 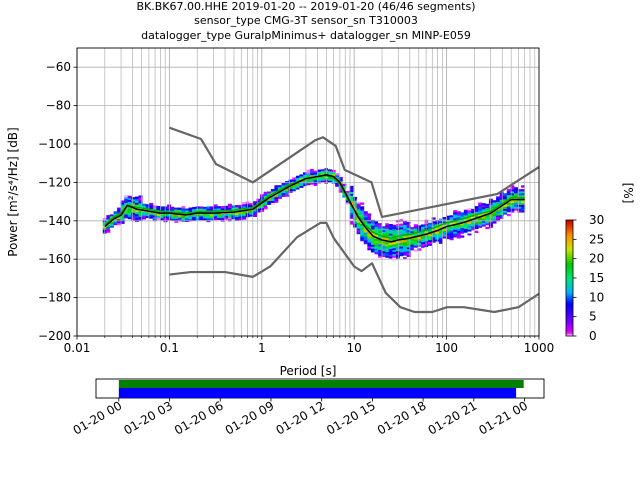 What do you see at coordinates (58, 67) in the screenshot?
I see `y-tick-label: −60` at bounding box center [58, 67].